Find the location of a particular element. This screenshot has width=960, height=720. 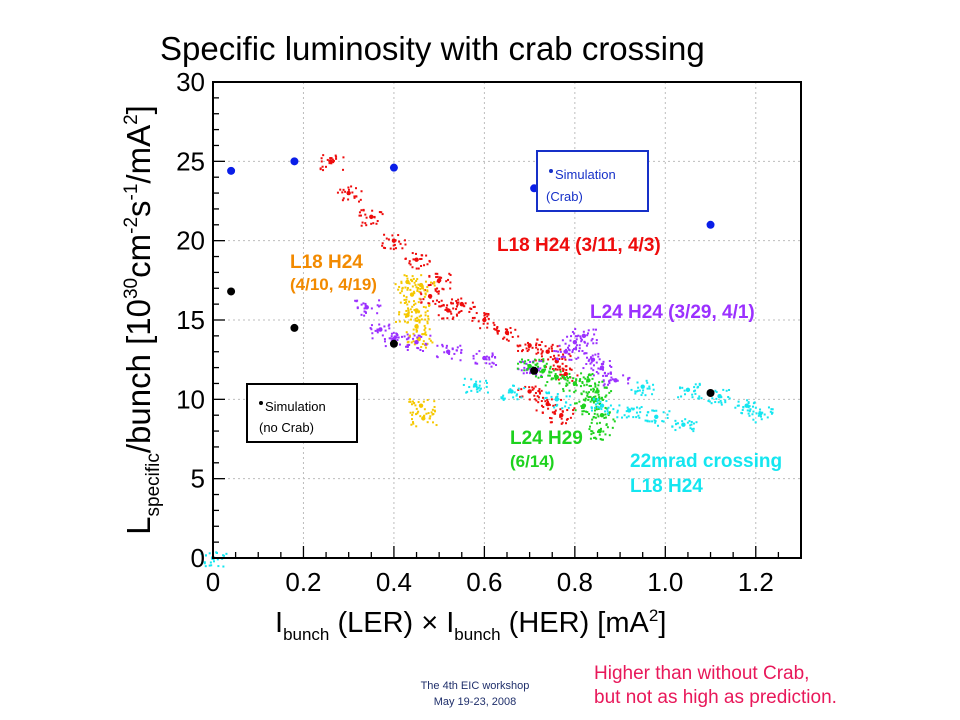

series-label-green-line1: L24 H29 is located at coordinates (546, 438).